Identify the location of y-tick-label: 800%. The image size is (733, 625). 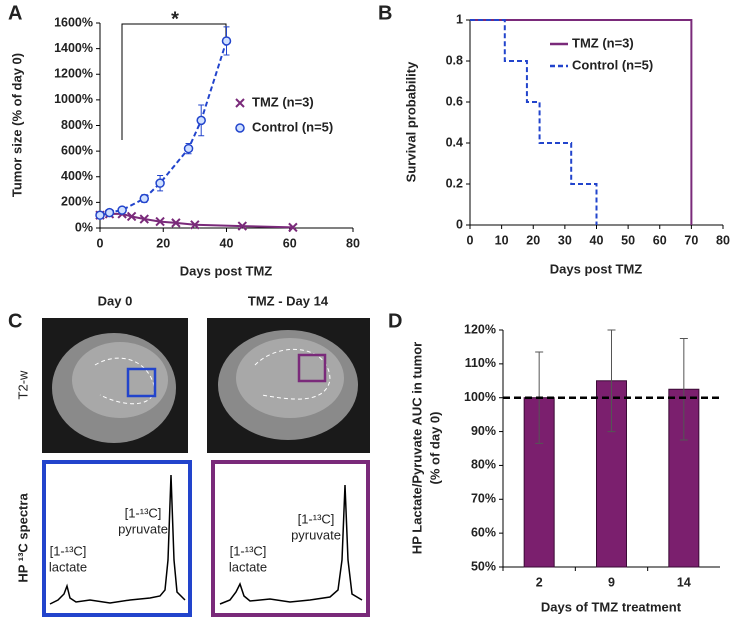
(77, 125).